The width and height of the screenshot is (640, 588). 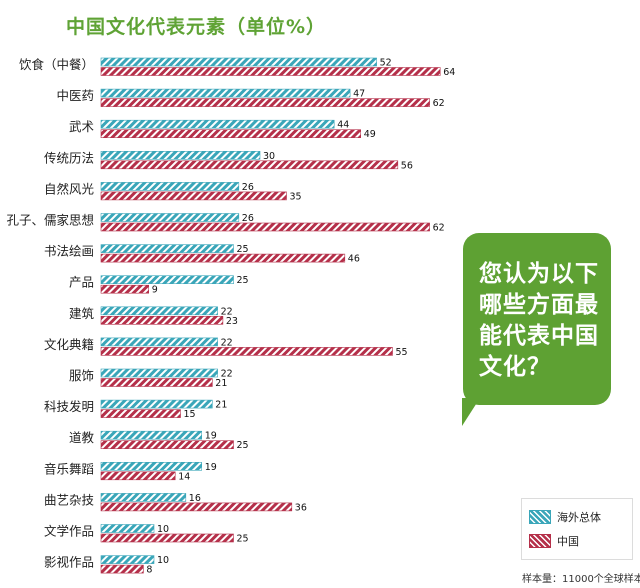 I want to click on value-label-overseas: 47, so click(x=359, y=94).